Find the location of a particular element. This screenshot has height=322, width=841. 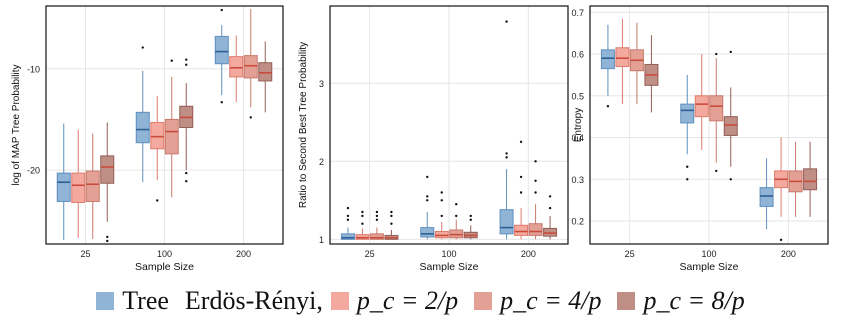

y-axis-label: log of MAP Tree Probability is located at coordinates (16, 125).